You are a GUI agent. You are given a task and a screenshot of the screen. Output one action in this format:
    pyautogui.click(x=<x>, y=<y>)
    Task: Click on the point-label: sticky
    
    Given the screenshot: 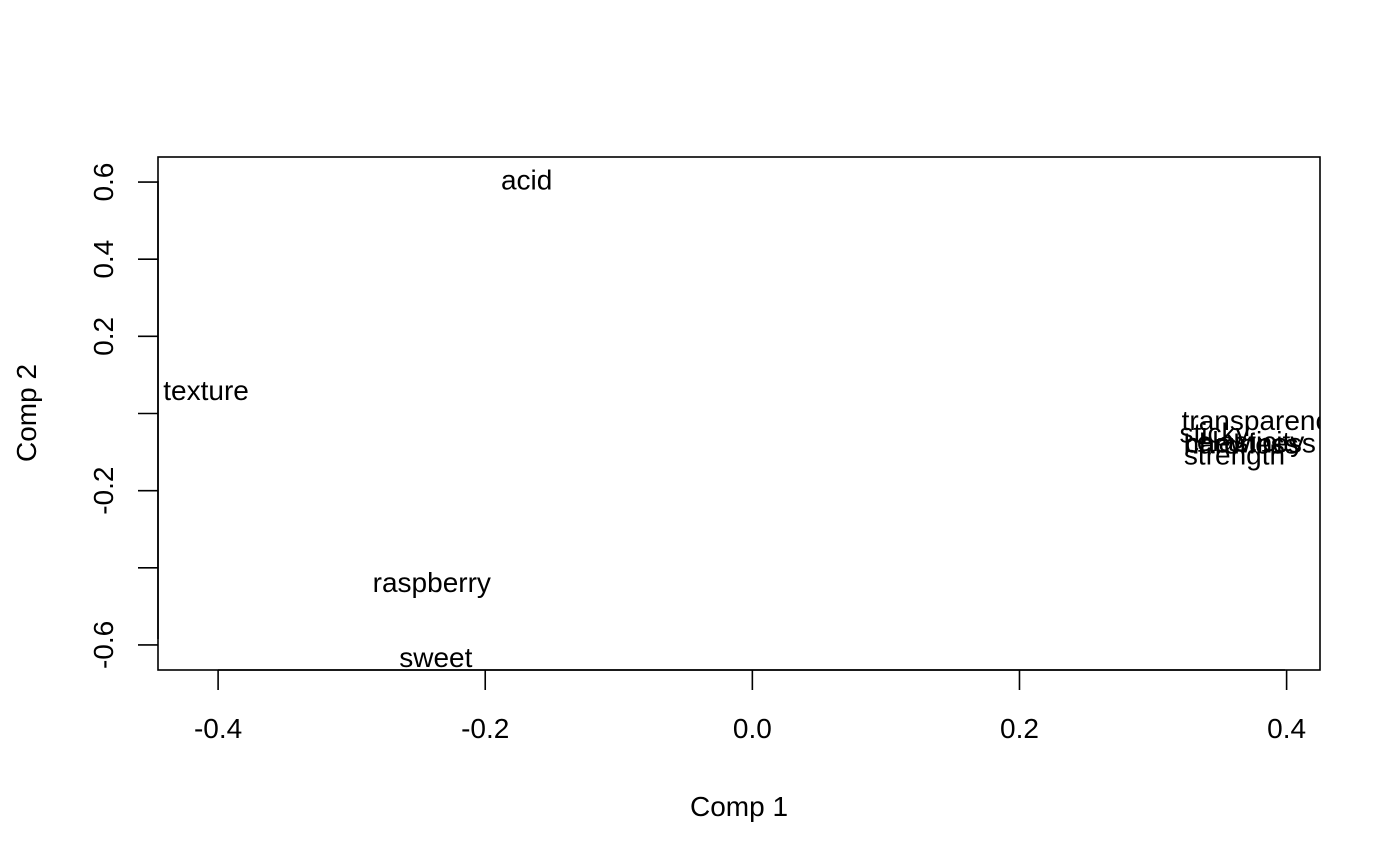 What is the action you would take?
    pyautogui.click(x=1214, y=432)
    